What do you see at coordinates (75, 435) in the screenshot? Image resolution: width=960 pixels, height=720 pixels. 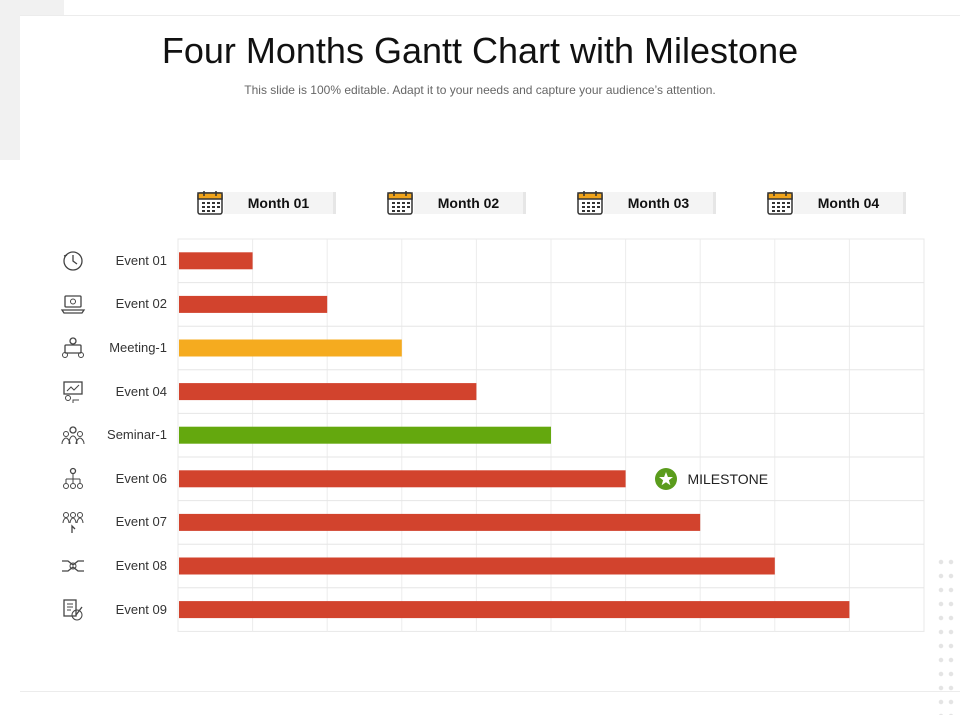 I see `group-icon` at bounding box center [75, 435].